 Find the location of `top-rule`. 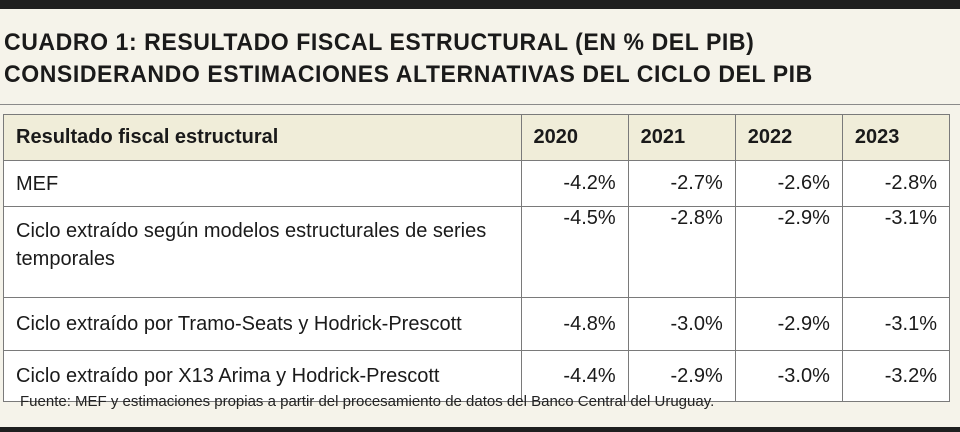

top-rule is located at coordinates (480, 4).